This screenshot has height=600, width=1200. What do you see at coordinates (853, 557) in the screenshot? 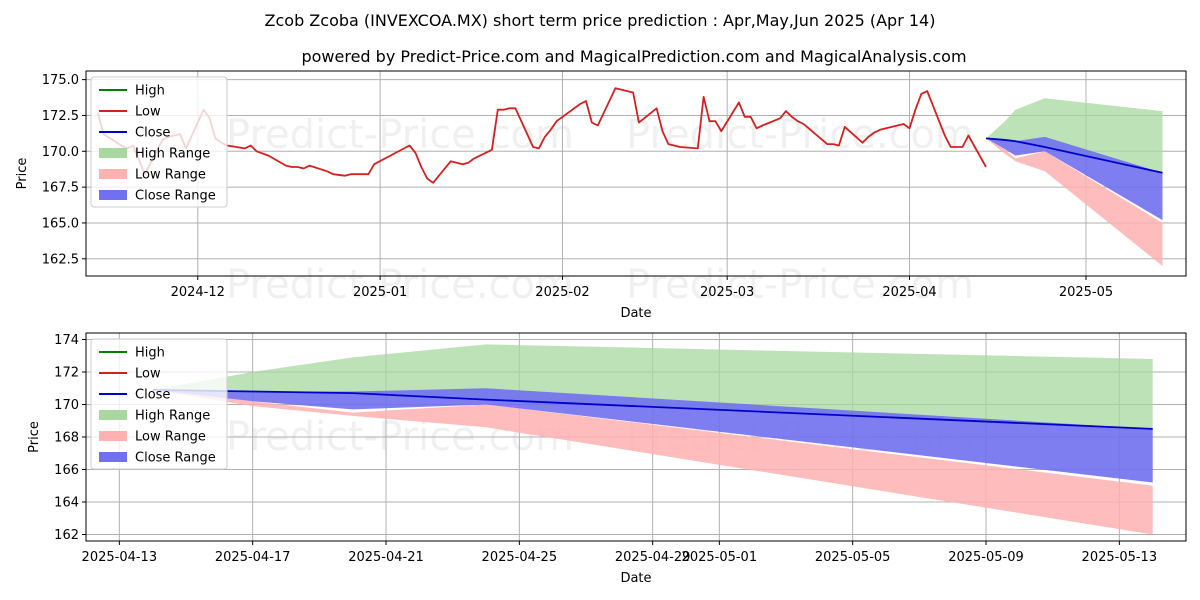
I see `x-tick-label: 2025-05-05` at bounding box center [853, 557].